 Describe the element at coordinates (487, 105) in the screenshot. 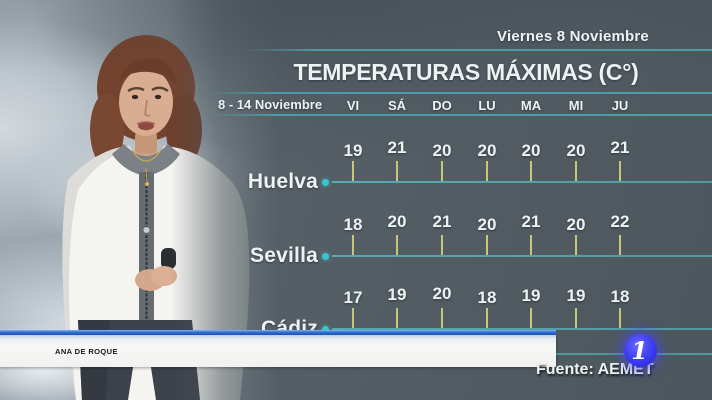

I see `day-header-lu: LU` at that location.